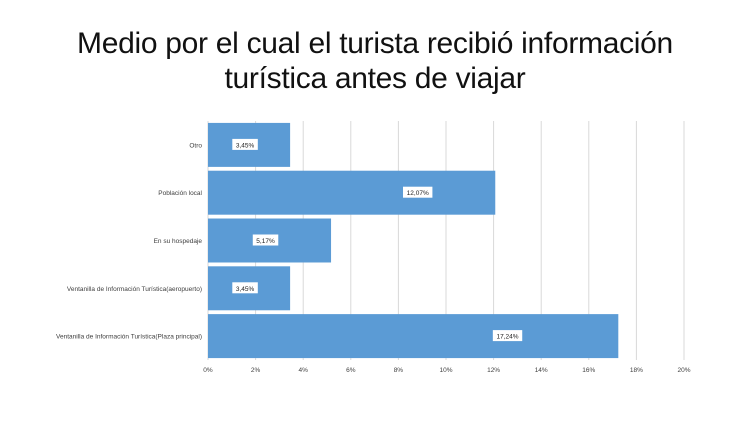  Describe the element at coordinates (351, 370) in the screenshot. I see `x-tick-label: 6%` at that location.